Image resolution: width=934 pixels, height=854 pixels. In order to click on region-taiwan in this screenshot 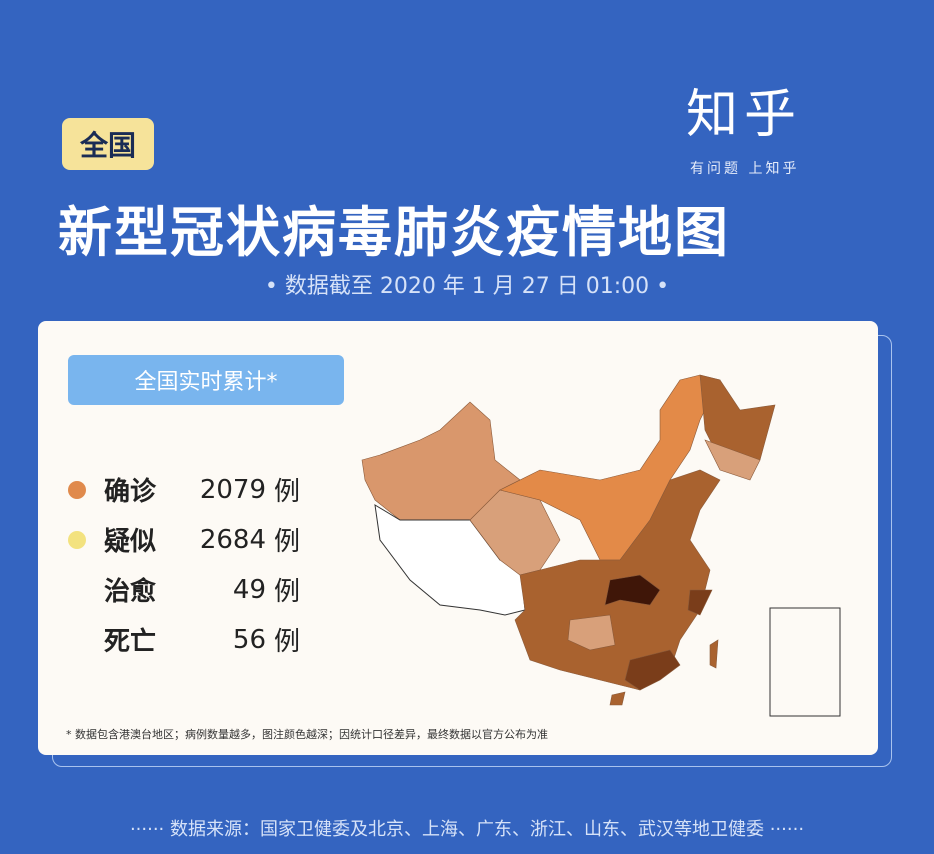, I will do `click(714, 654)`.